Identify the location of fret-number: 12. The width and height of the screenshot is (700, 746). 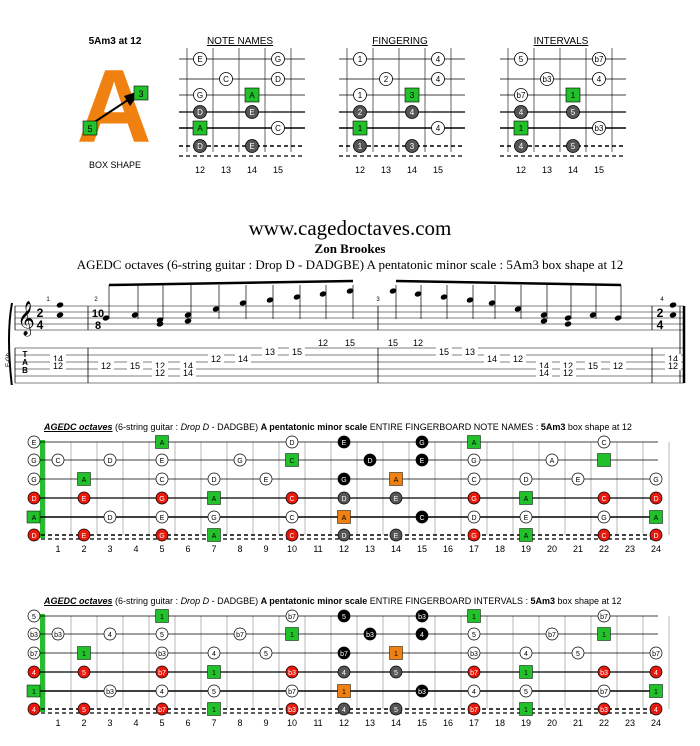
(344, 723).